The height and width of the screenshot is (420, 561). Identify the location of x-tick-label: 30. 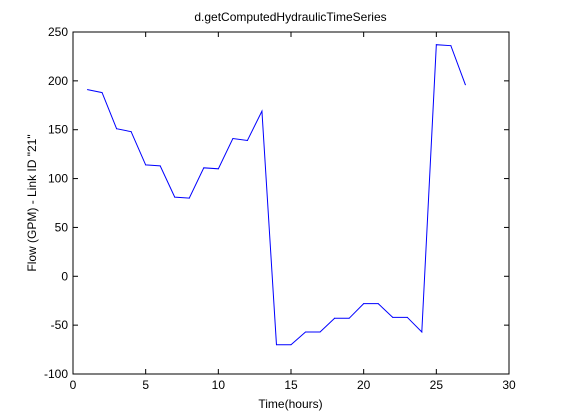
(509, 385).